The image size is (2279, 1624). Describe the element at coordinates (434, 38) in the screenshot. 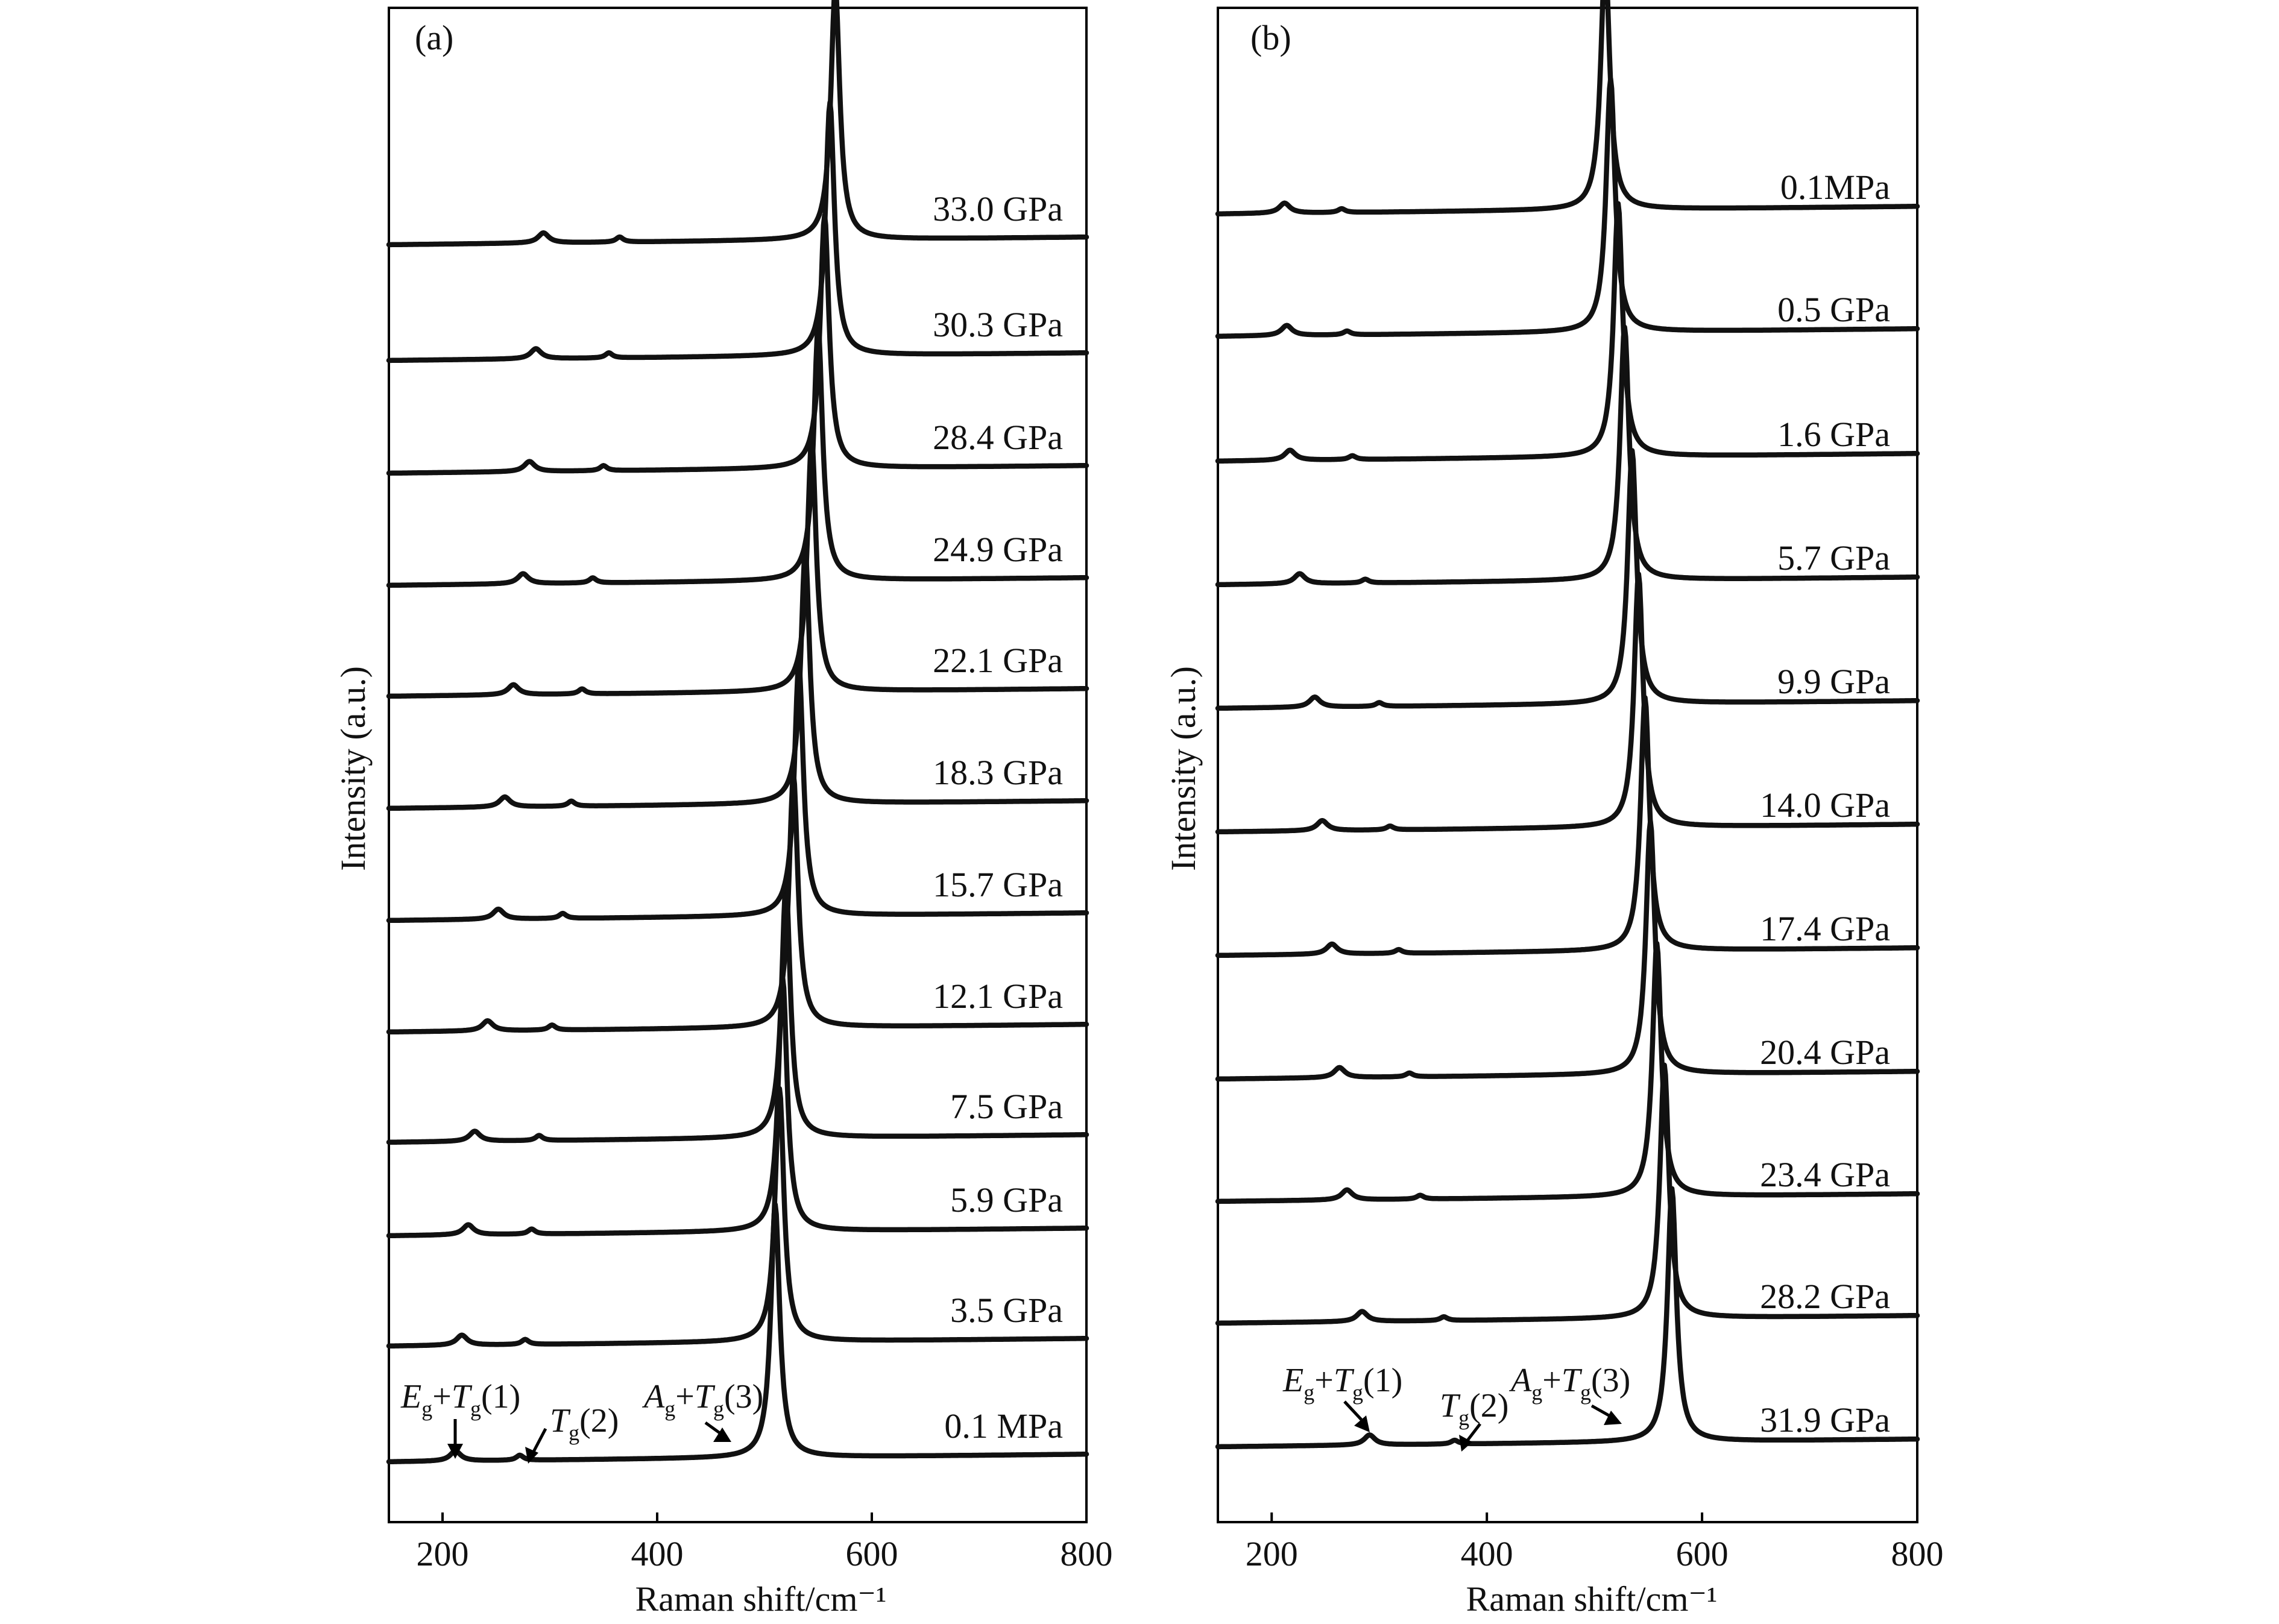

I see `panel-a-label: (a)` at that location.